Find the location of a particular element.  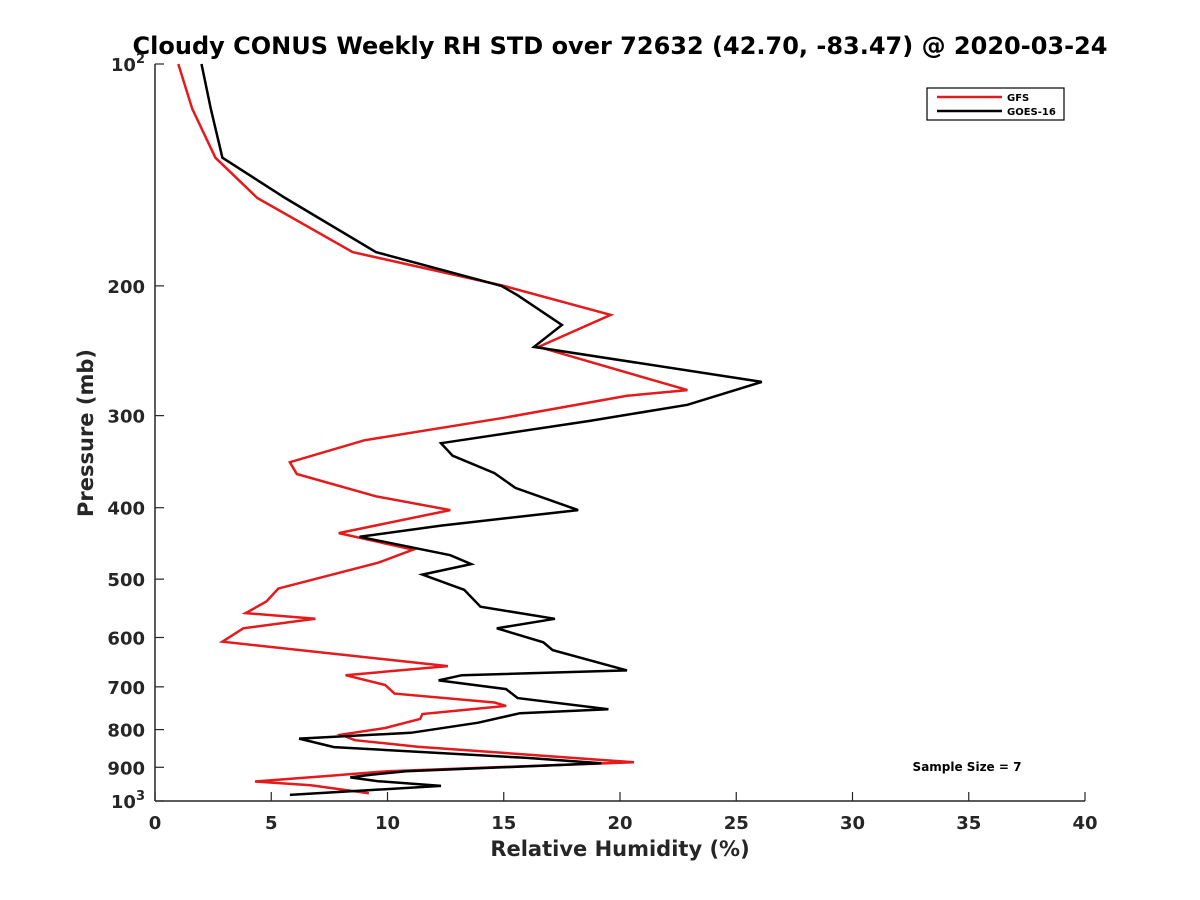

x-ticks: 0 5 10 15 20 25 30 35 40 is located at coordinates (623, 813).